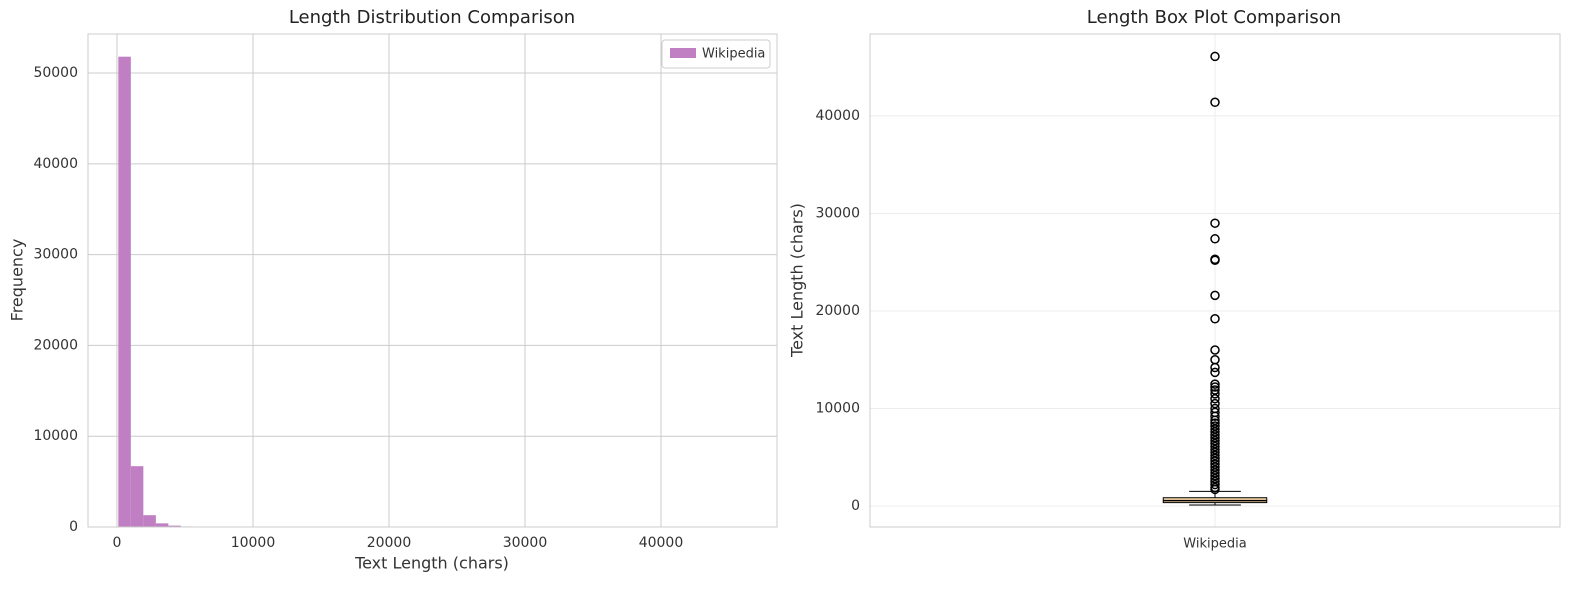 The height and width of the screenshot is (590, 1589). I want to click on x-tick-label: 40000, so click(661, 543).